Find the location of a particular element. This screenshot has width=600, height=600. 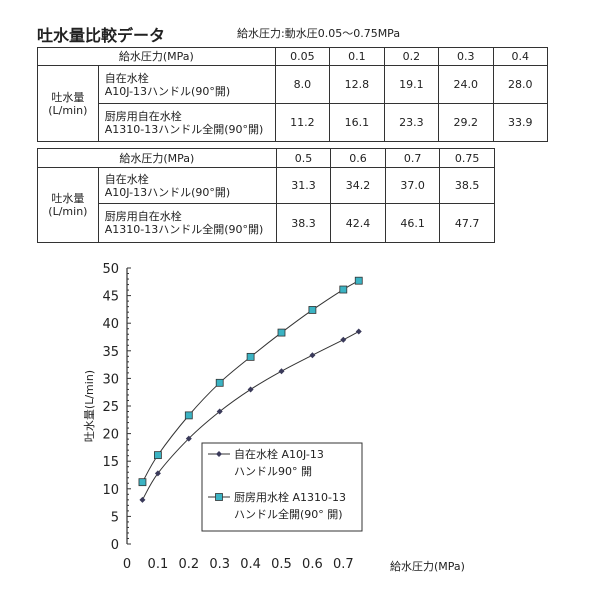

y-tick-label: 25 is located at coordinates (110, 407).